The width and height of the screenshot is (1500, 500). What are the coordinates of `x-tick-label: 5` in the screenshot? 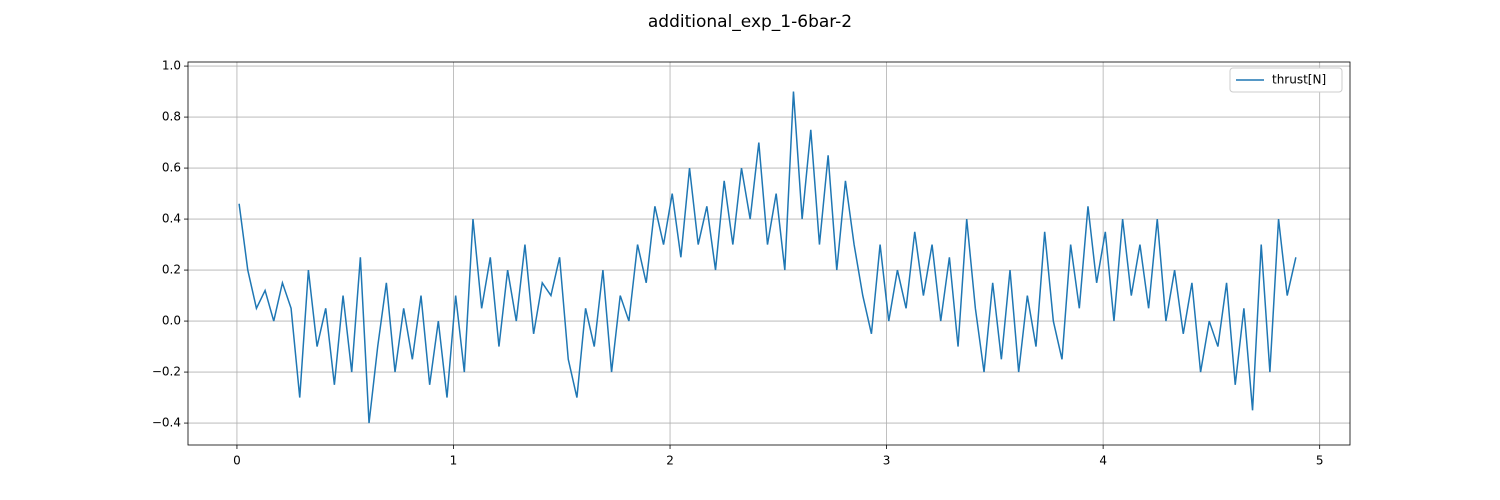 It's located at (1320, 461).